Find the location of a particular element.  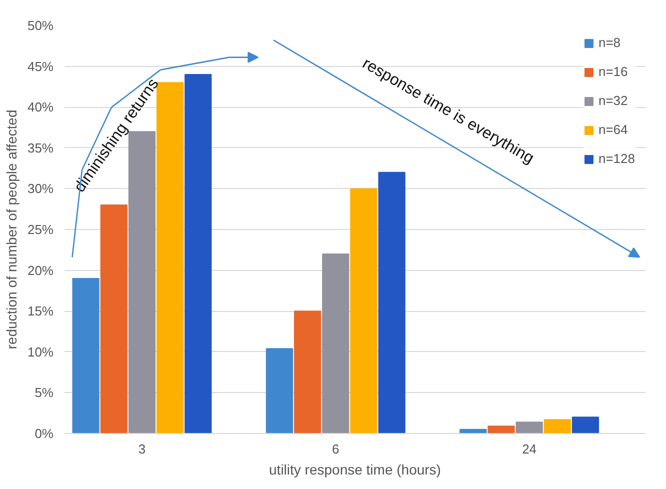

y-tick-label: 15% is located at coordinates (40, 311).